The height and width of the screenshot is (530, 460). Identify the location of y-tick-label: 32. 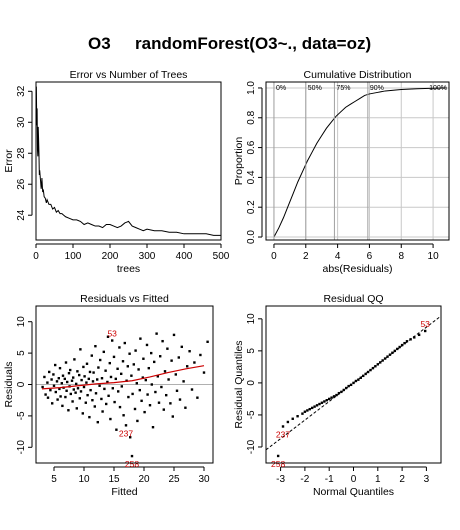
(21, 91).